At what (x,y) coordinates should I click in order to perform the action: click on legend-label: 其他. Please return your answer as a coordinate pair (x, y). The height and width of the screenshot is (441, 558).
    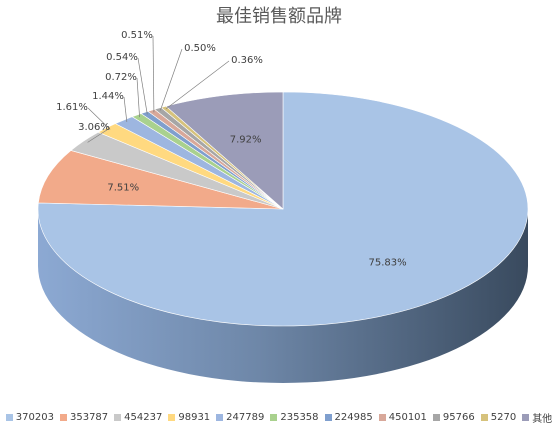
    Looking at the image, I should click on (542, 419).